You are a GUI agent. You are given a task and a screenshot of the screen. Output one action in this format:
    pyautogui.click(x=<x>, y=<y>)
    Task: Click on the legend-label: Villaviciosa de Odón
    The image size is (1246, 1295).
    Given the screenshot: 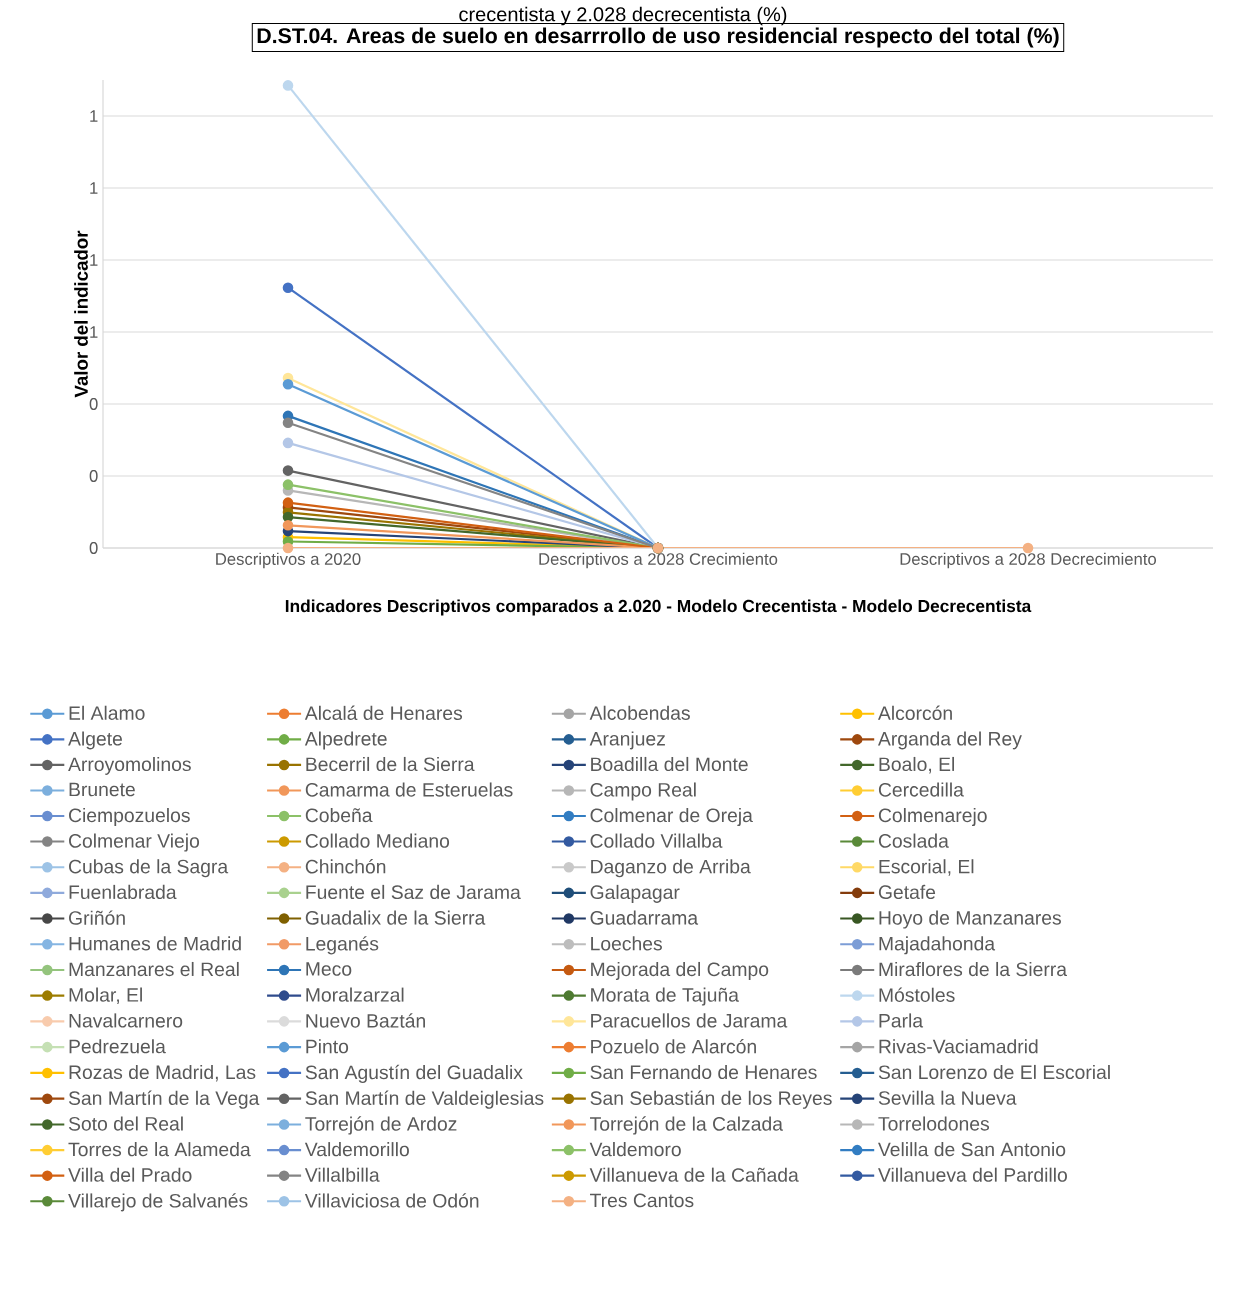 What is the action you would take?
    pyautogui.click(x=391, y=1200)
    